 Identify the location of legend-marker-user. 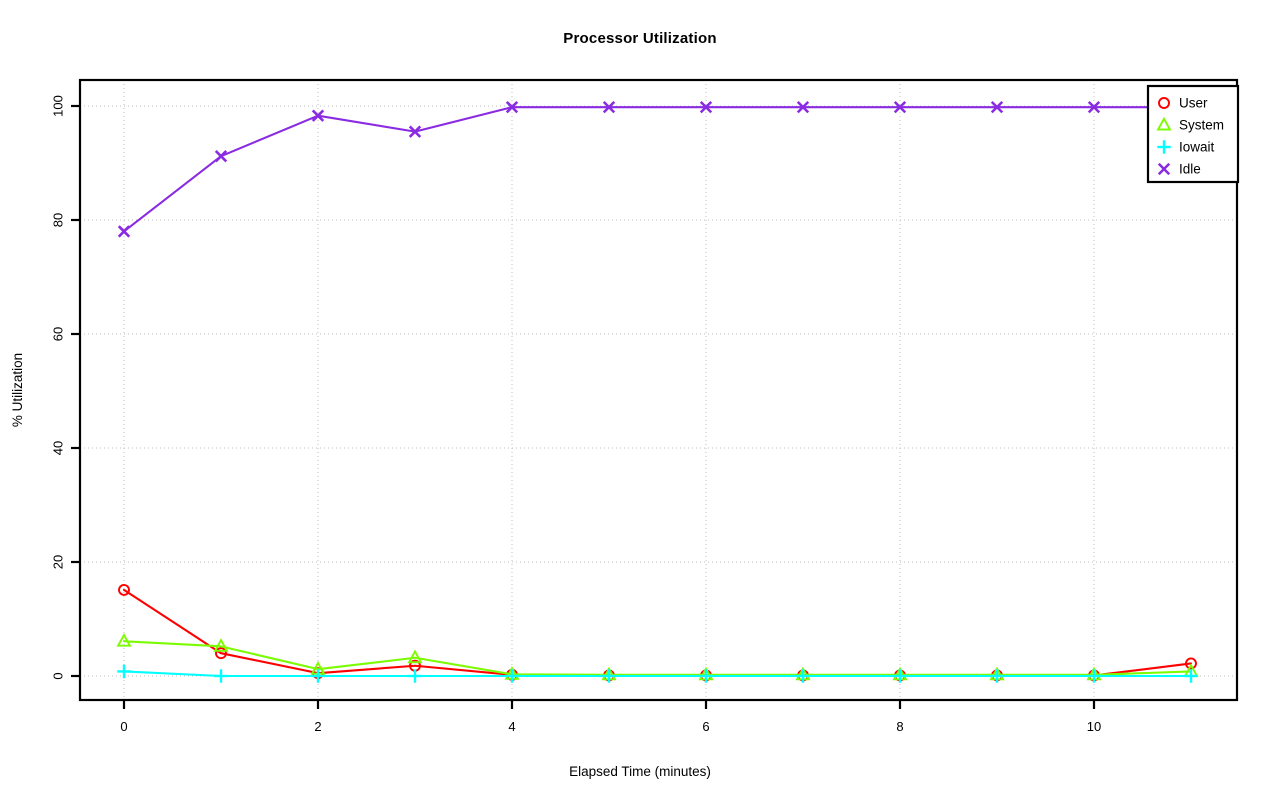
(1164, 103).